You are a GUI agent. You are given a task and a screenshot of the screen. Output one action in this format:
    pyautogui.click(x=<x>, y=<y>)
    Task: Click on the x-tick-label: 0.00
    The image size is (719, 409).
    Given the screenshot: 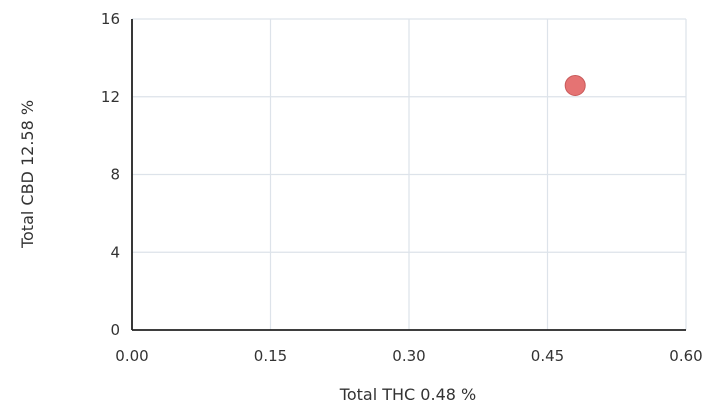 What is the action you would take?
    pyautogui.click(x=131, y=356)
    